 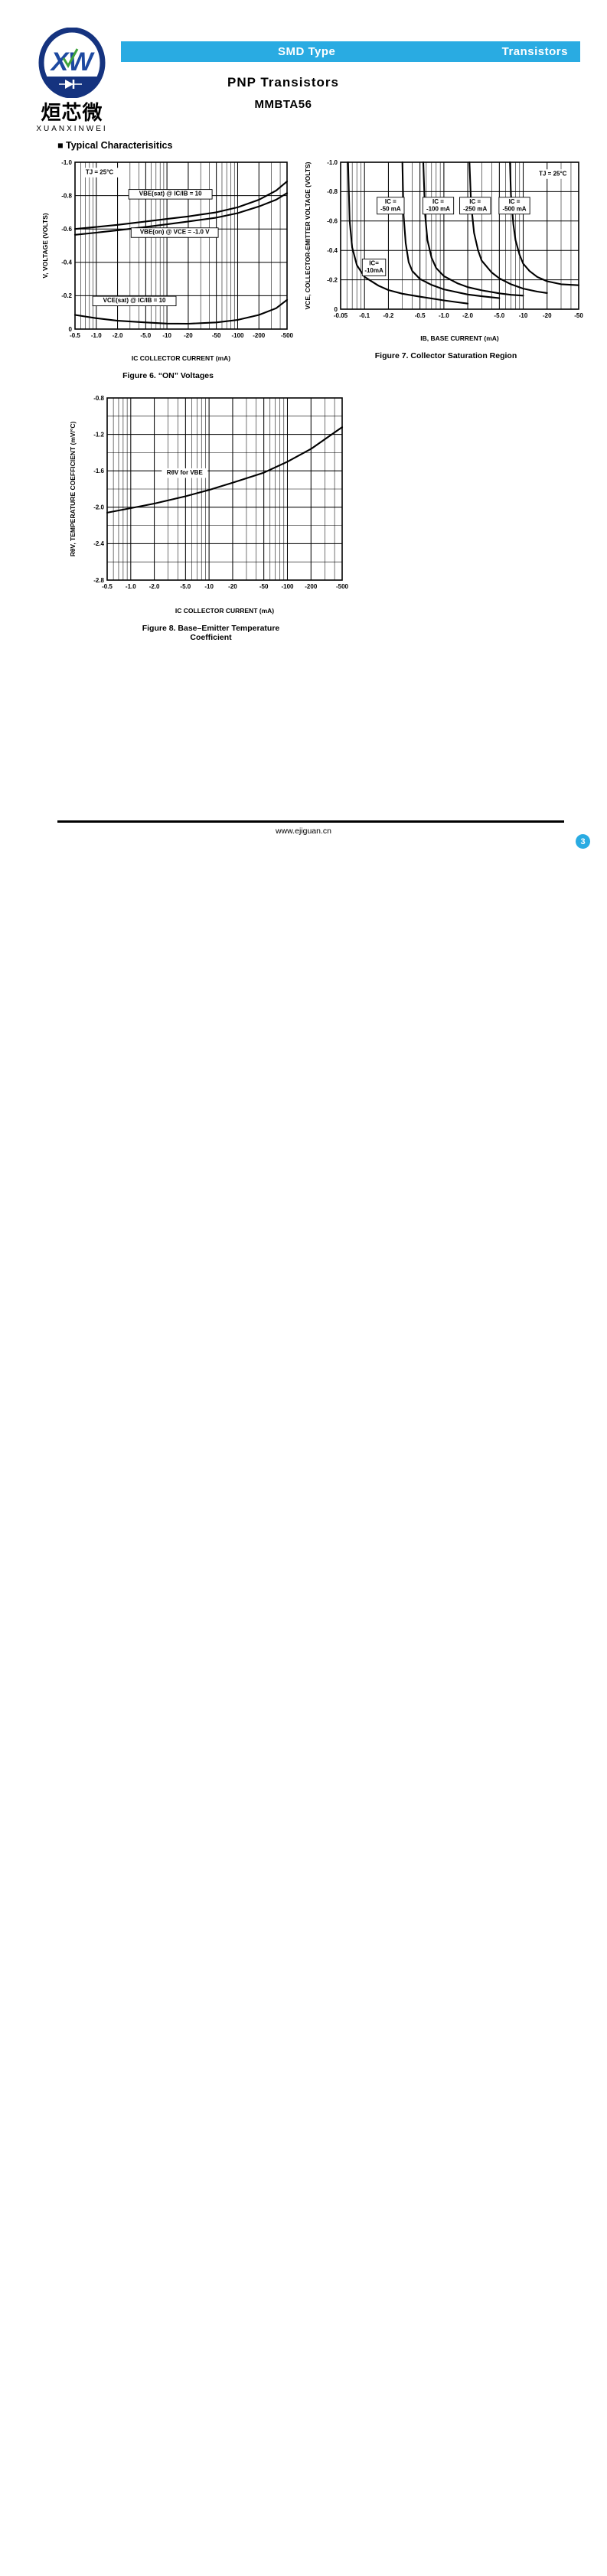 What do you see at coordinates (460, 338) in the screenshot?
I see `x-axis-label: IB, BASE CURRENT (mA)` at bounding box center [460, 338].